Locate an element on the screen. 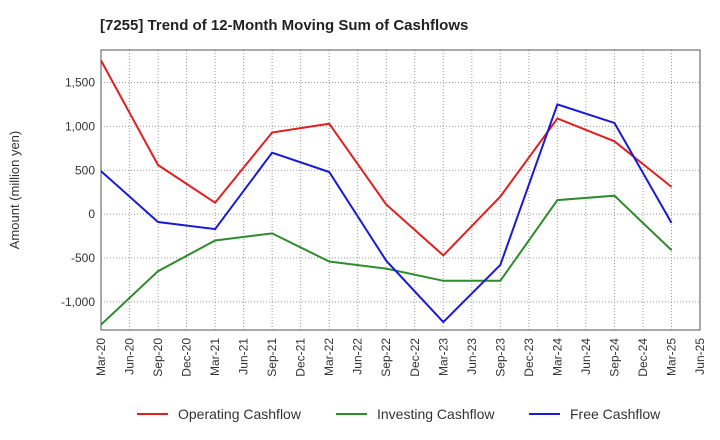 This screenshot has width=720, height=440. x-tick-label: Jun-21 is located at coordinates (244, 356).